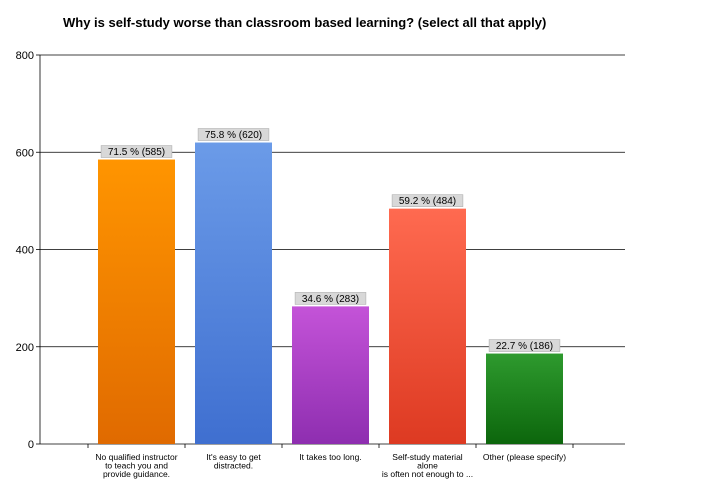 The image size is (705, 491). I want to click on category-label: No qualified instructor, so click(136, 457).